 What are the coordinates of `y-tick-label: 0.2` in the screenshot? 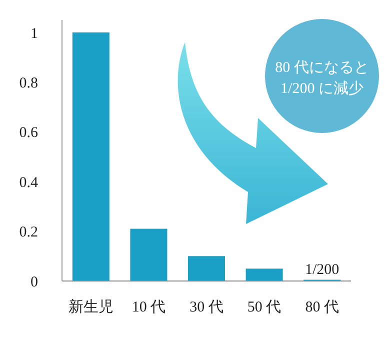 It's located at (28, 232).